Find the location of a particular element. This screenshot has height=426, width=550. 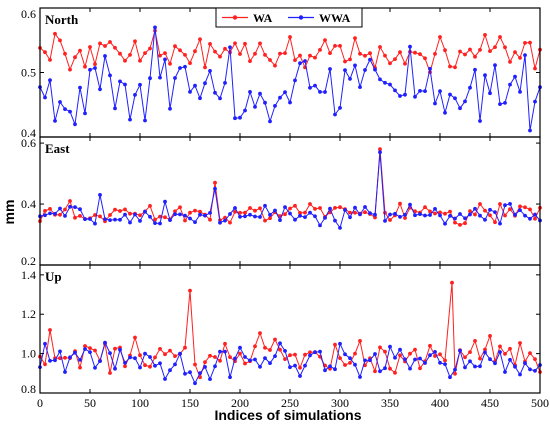

y-tick-label: 0.4 is located at coordinates (28, 133).